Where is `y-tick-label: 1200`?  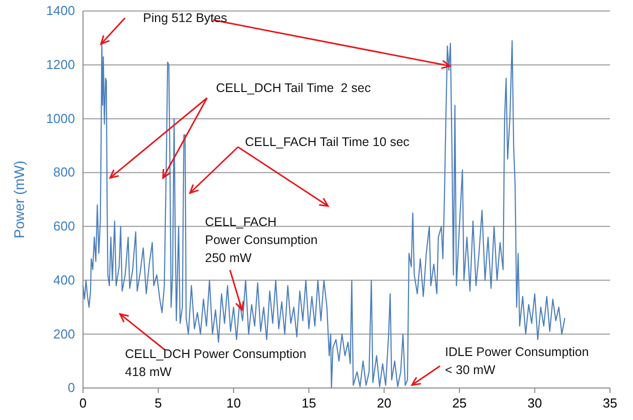
y-tick-label: 1200 is located at coordinates (60, 64).